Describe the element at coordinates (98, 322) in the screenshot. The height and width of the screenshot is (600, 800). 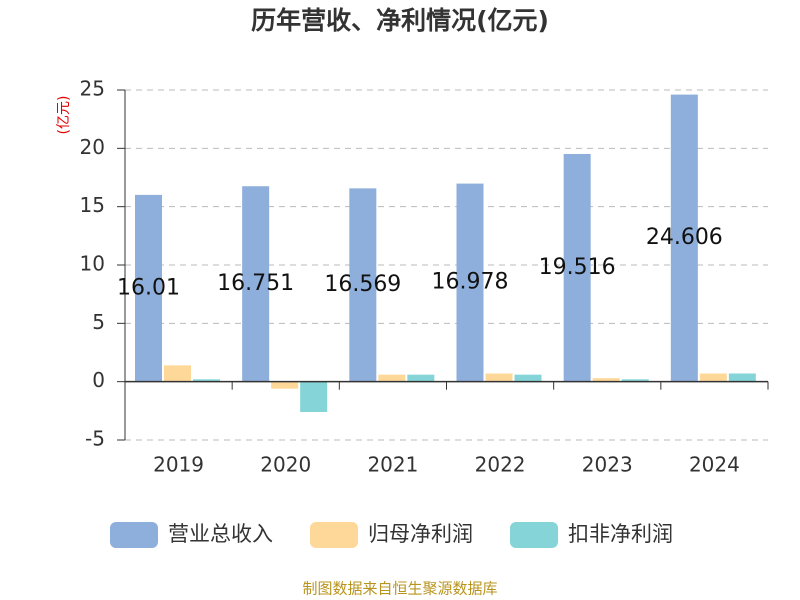
I see `y-tick-label: 5` at that location.